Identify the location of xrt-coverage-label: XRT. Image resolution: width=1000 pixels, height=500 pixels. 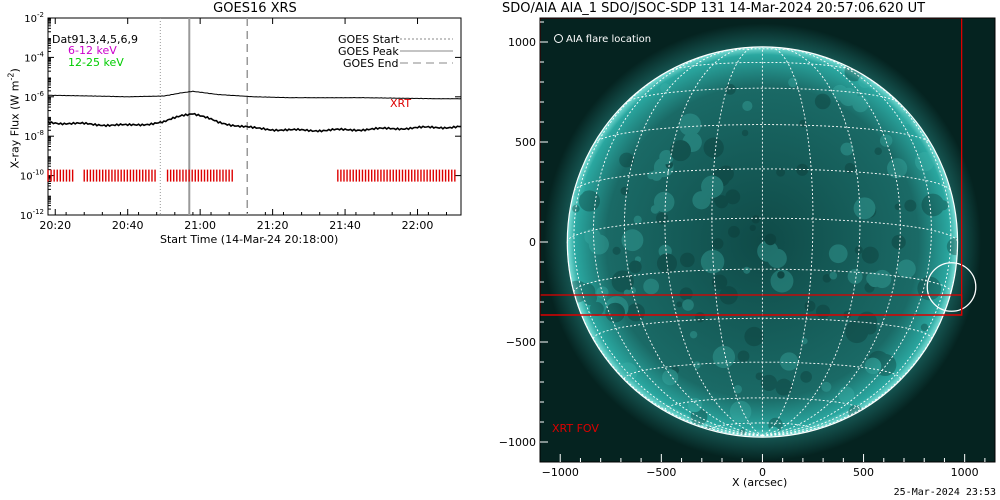
(401, 103).